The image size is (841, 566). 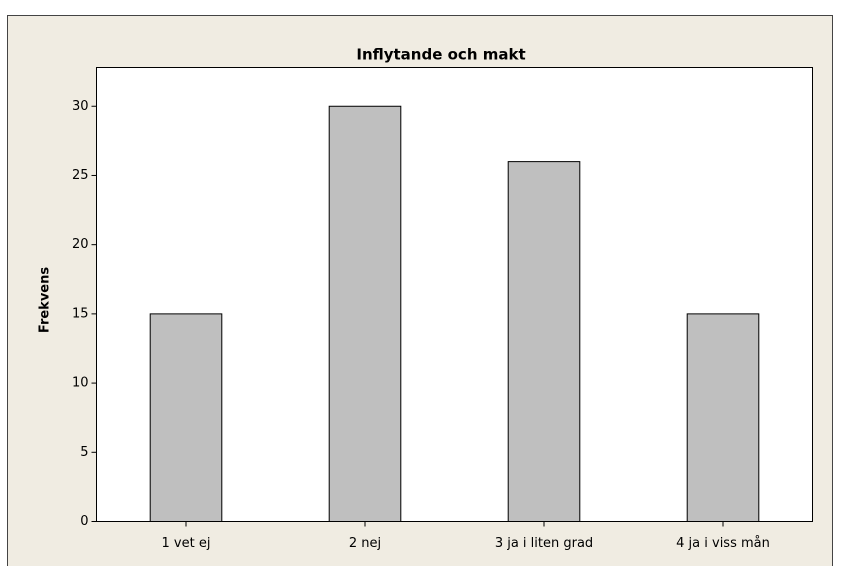 What do you see at coordinates (45, 300) in the screenshot?
I see `y-axis-label: Frekvens` at bounding box center [45, 300].